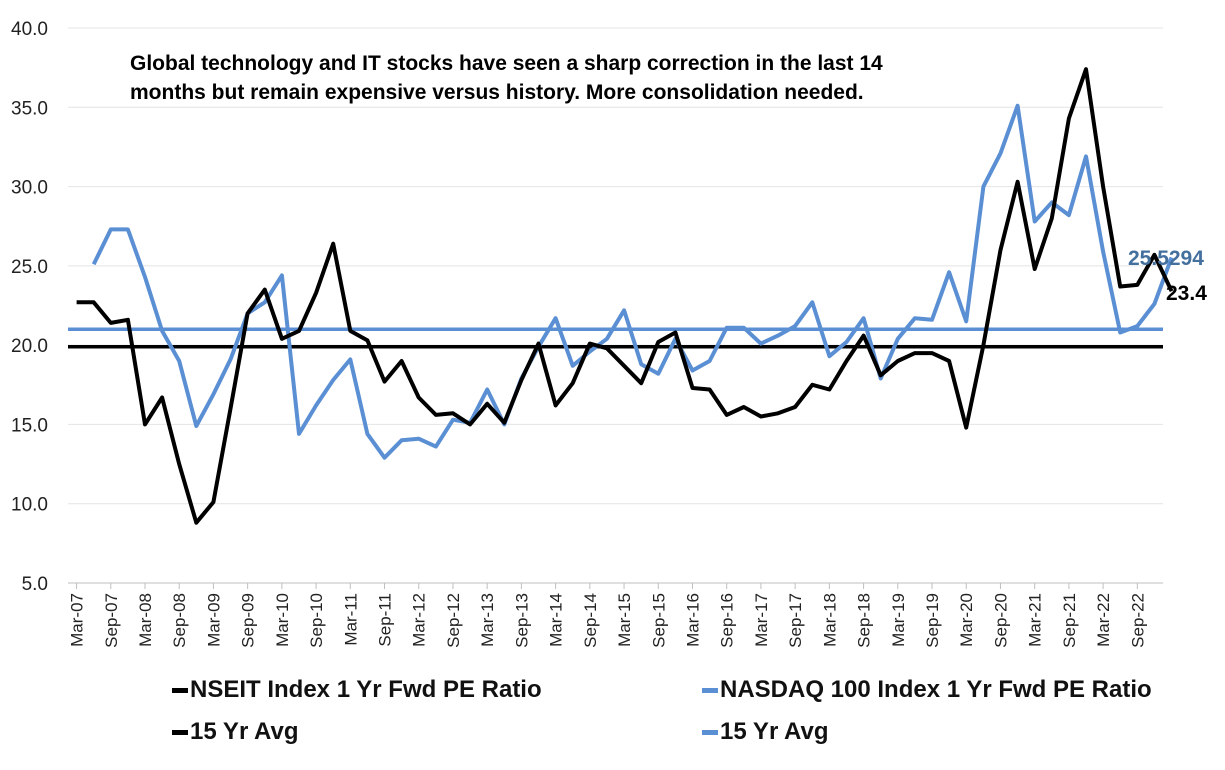  I want to click on nasdaq-end-label: 25.5294, so click(1166, 258).